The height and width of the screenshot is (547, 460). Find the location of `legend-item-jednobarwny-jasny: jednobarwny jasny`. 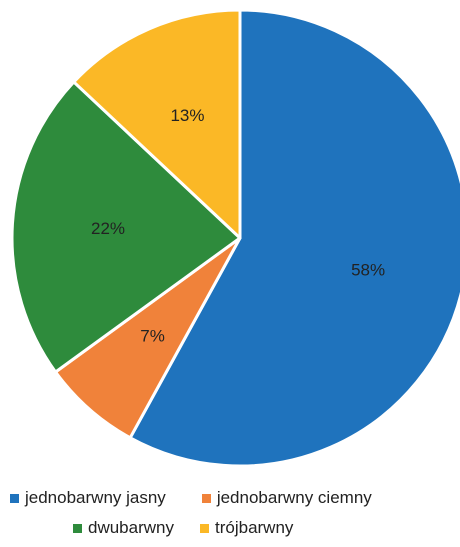

legend-item-jednobarwny-jasny: jednobarwny jasny is located at coordinates (88, 498).